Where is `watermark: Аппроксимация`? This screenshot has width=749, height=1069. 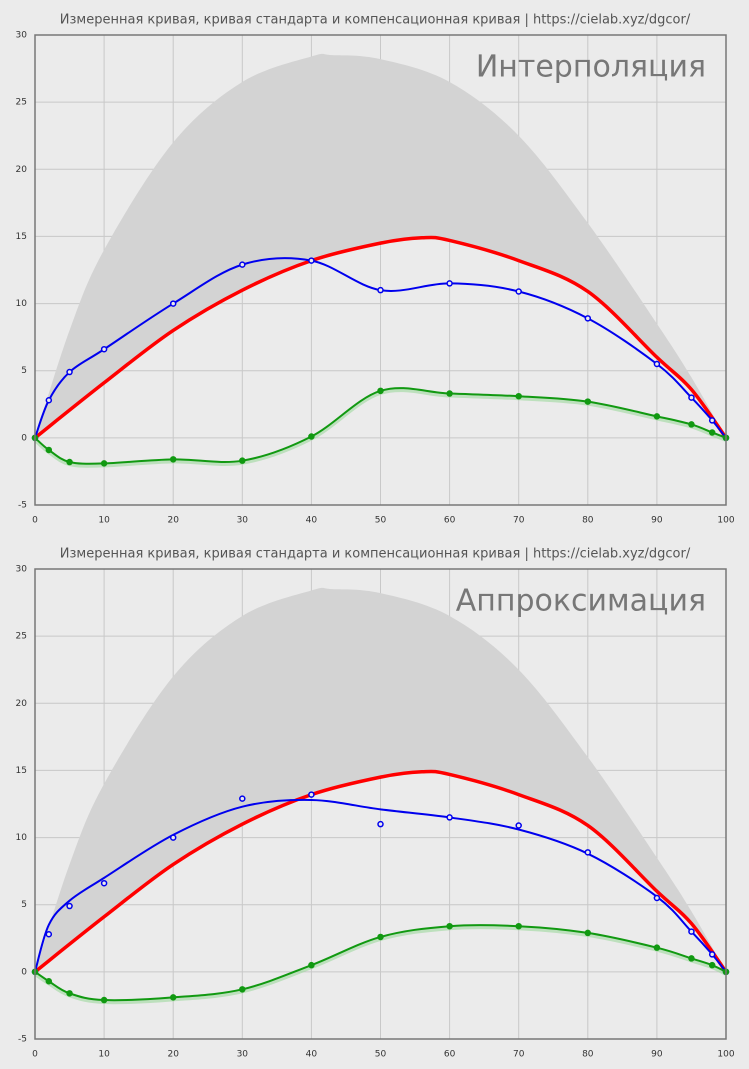 watermark: Аппроксимация is located at coordinates (581, 601).